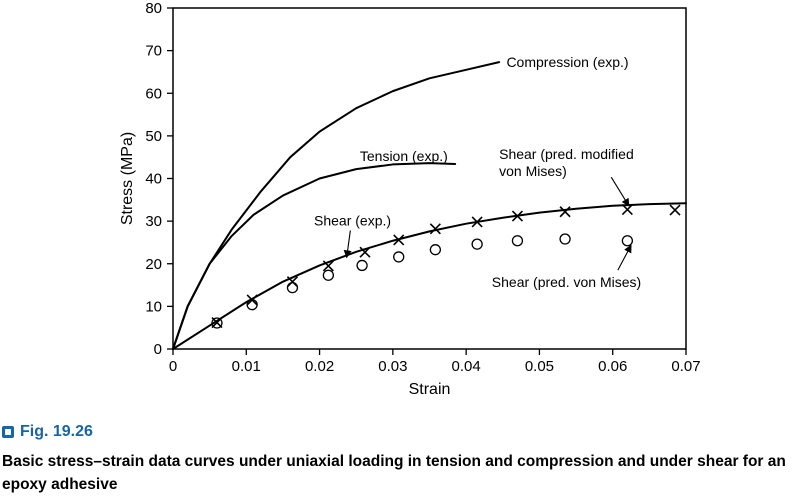 This screenshot has height=498, width=792. I want to click on annotation-label: Tension (exp.), so click(404, 156).